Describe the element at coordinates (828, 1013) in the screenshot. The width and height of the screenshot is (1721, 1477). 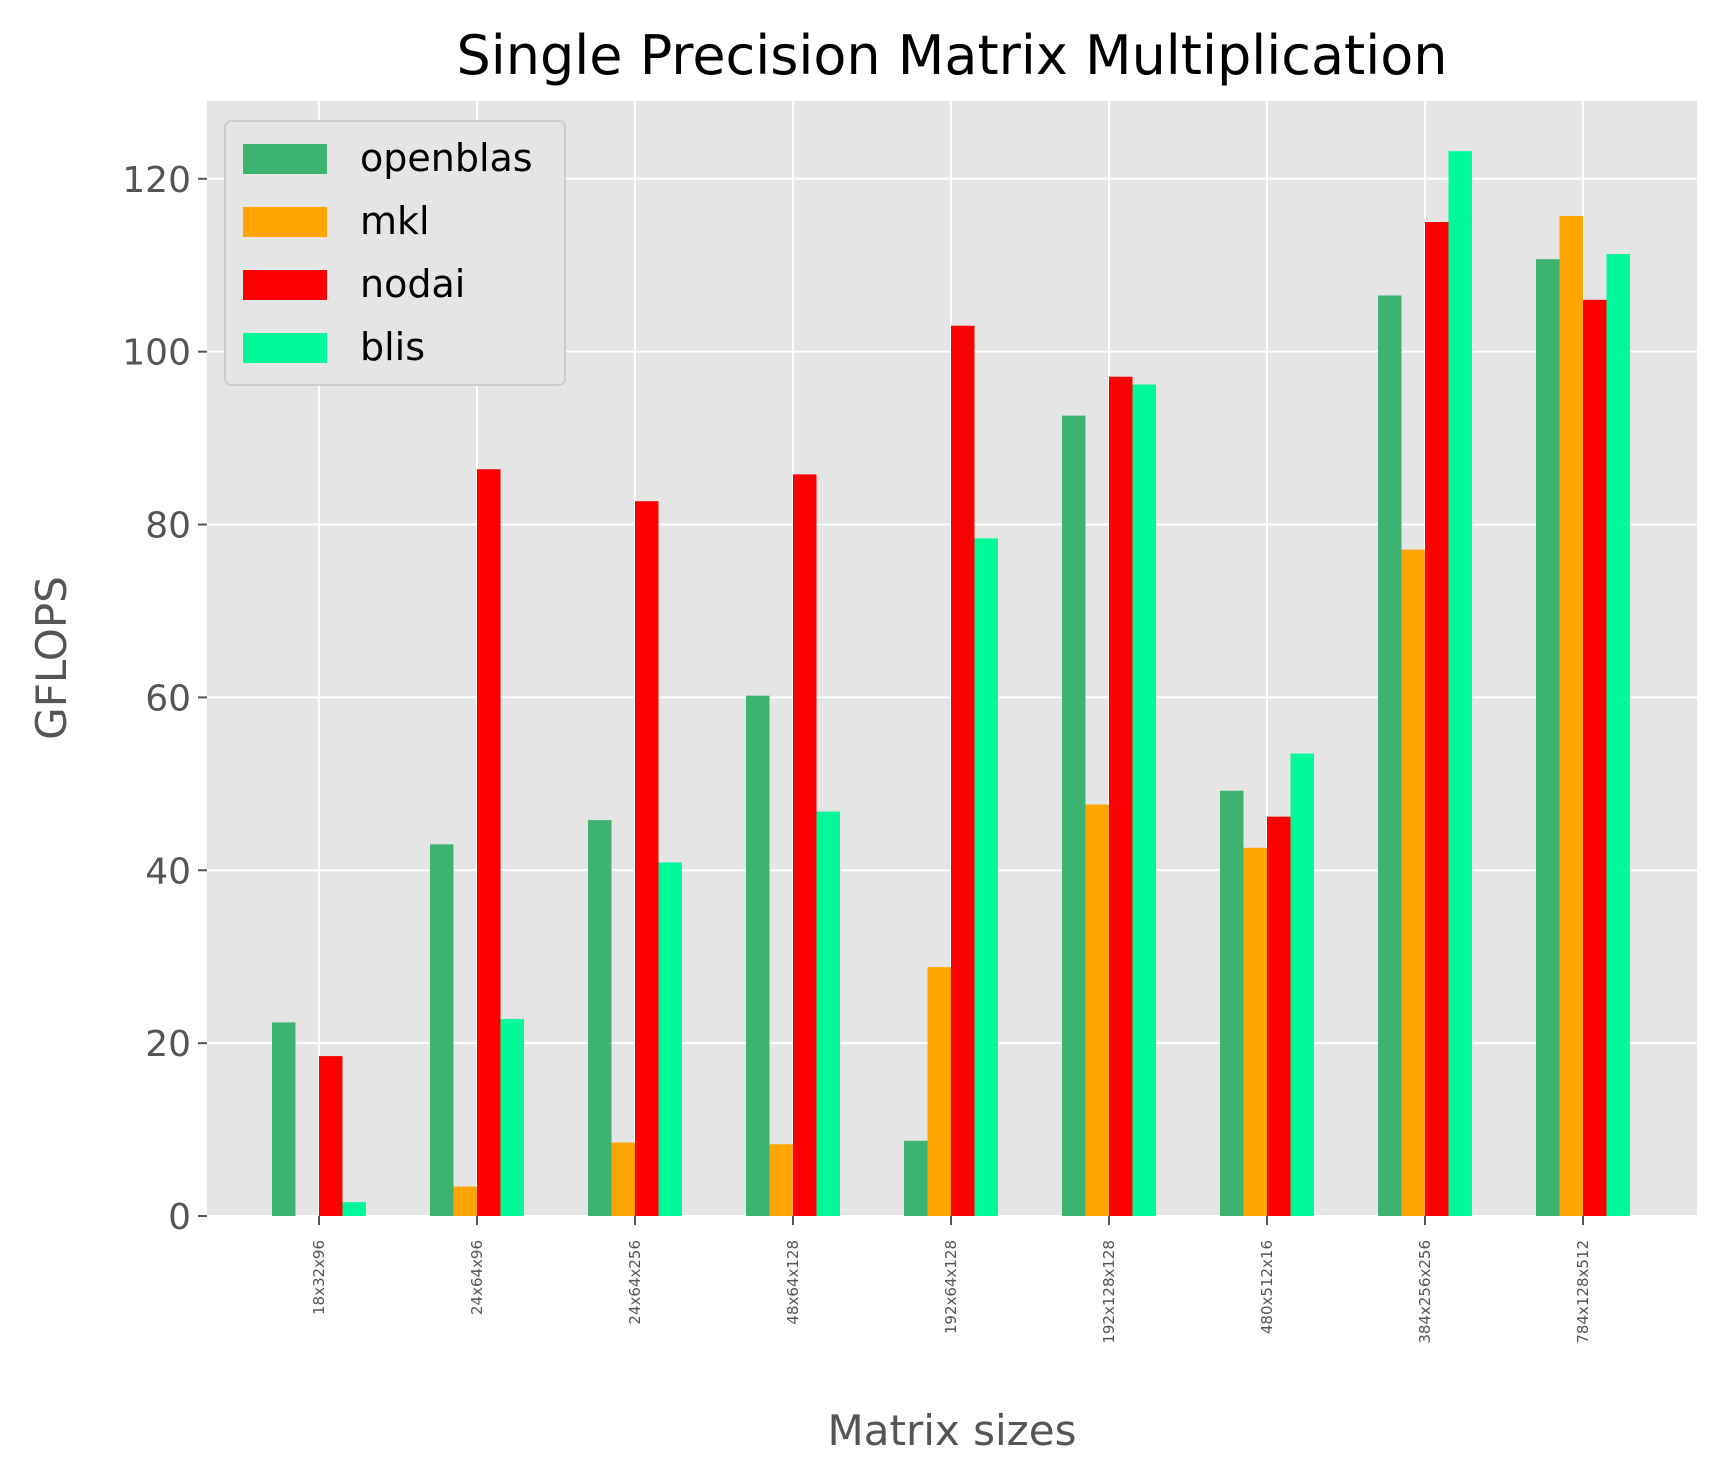
I see `bar-blis-48x64x128` at that location.